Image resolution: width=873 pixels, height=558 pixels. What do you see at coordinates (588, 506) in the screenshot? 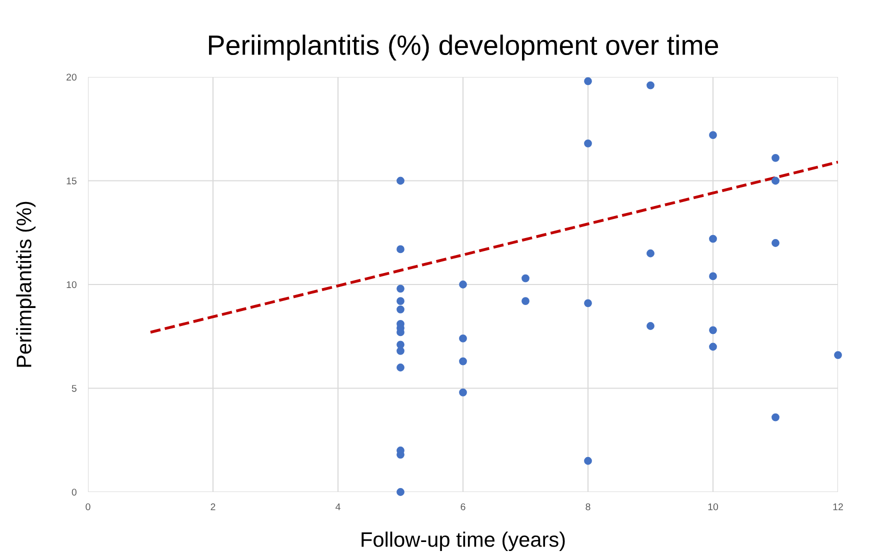
I see `x-tick-label: 8` at bounding box center [588, 506].